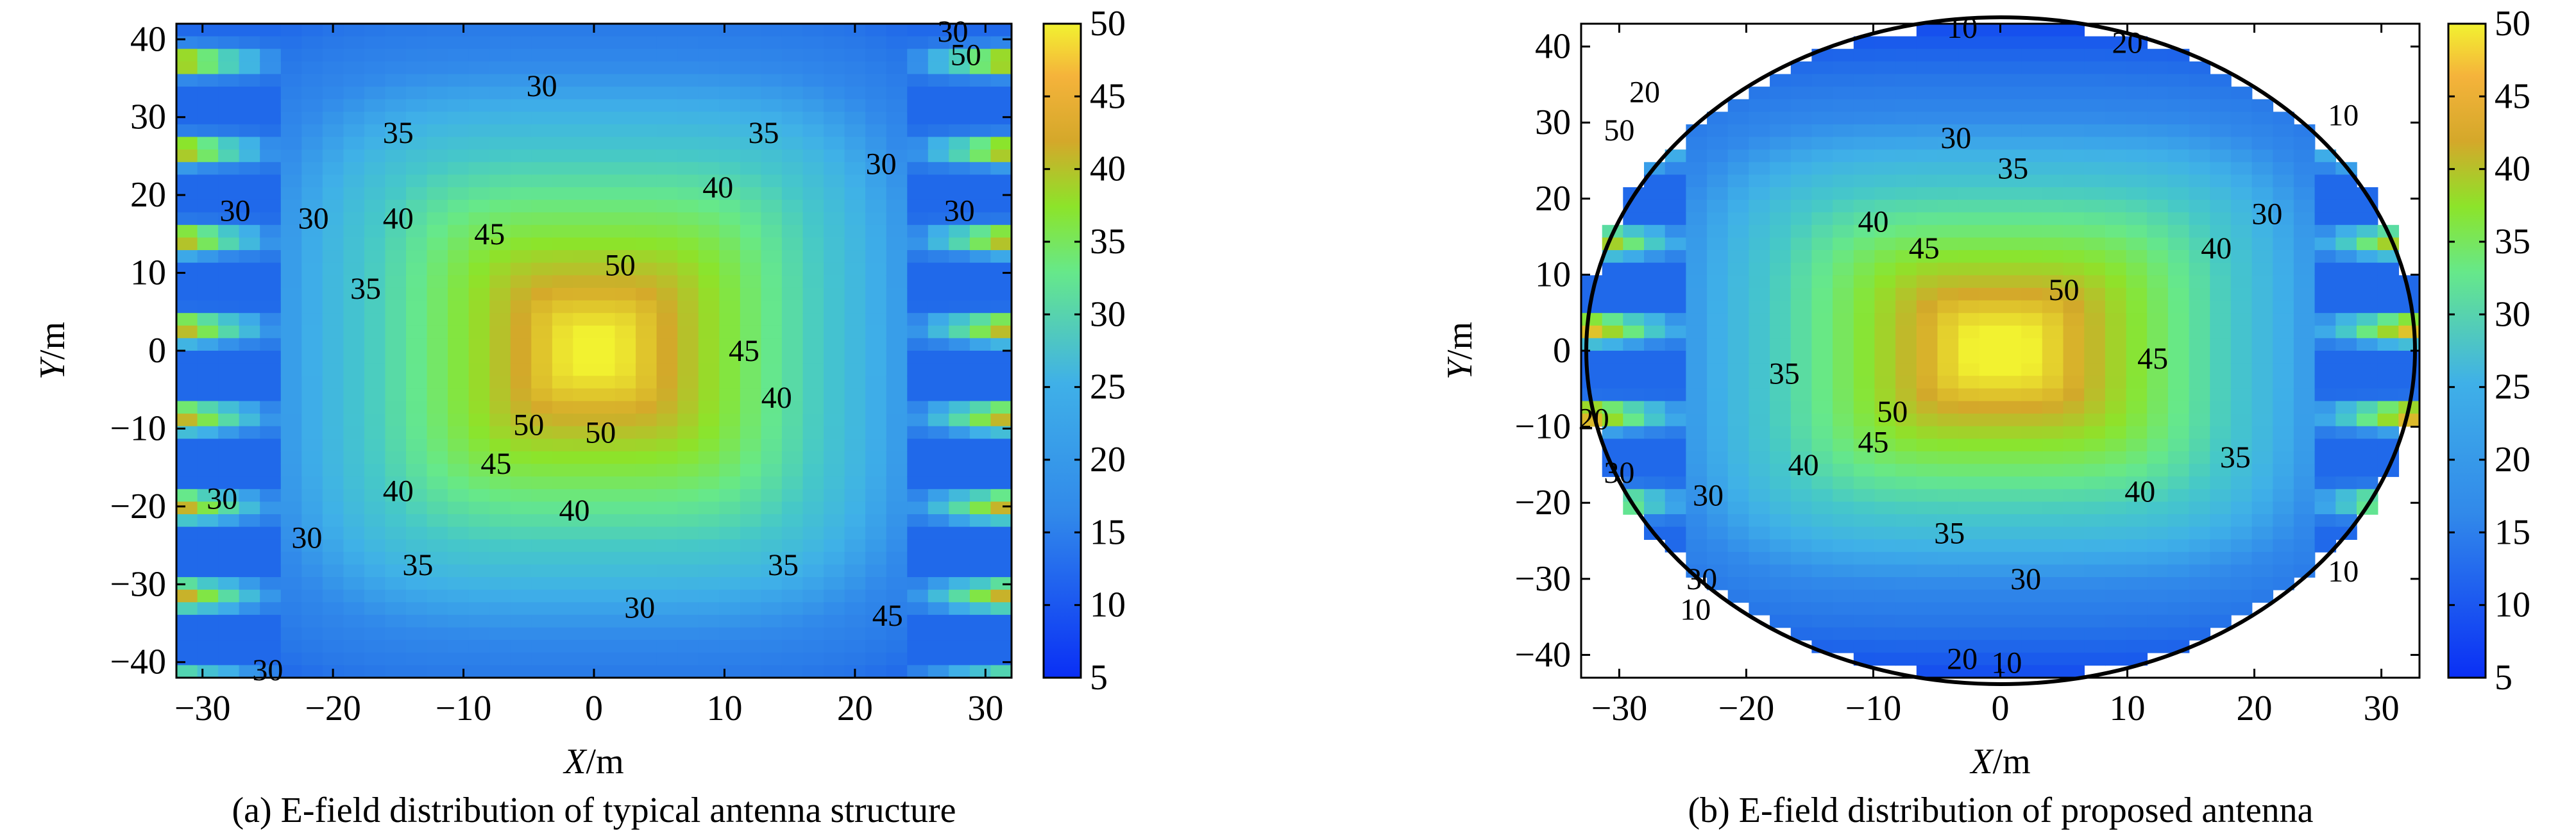 Image resolution: width=2576 pixels, height=838 pixels. I want to click on colorbar-tick-label: 5, so click(1099, 678).